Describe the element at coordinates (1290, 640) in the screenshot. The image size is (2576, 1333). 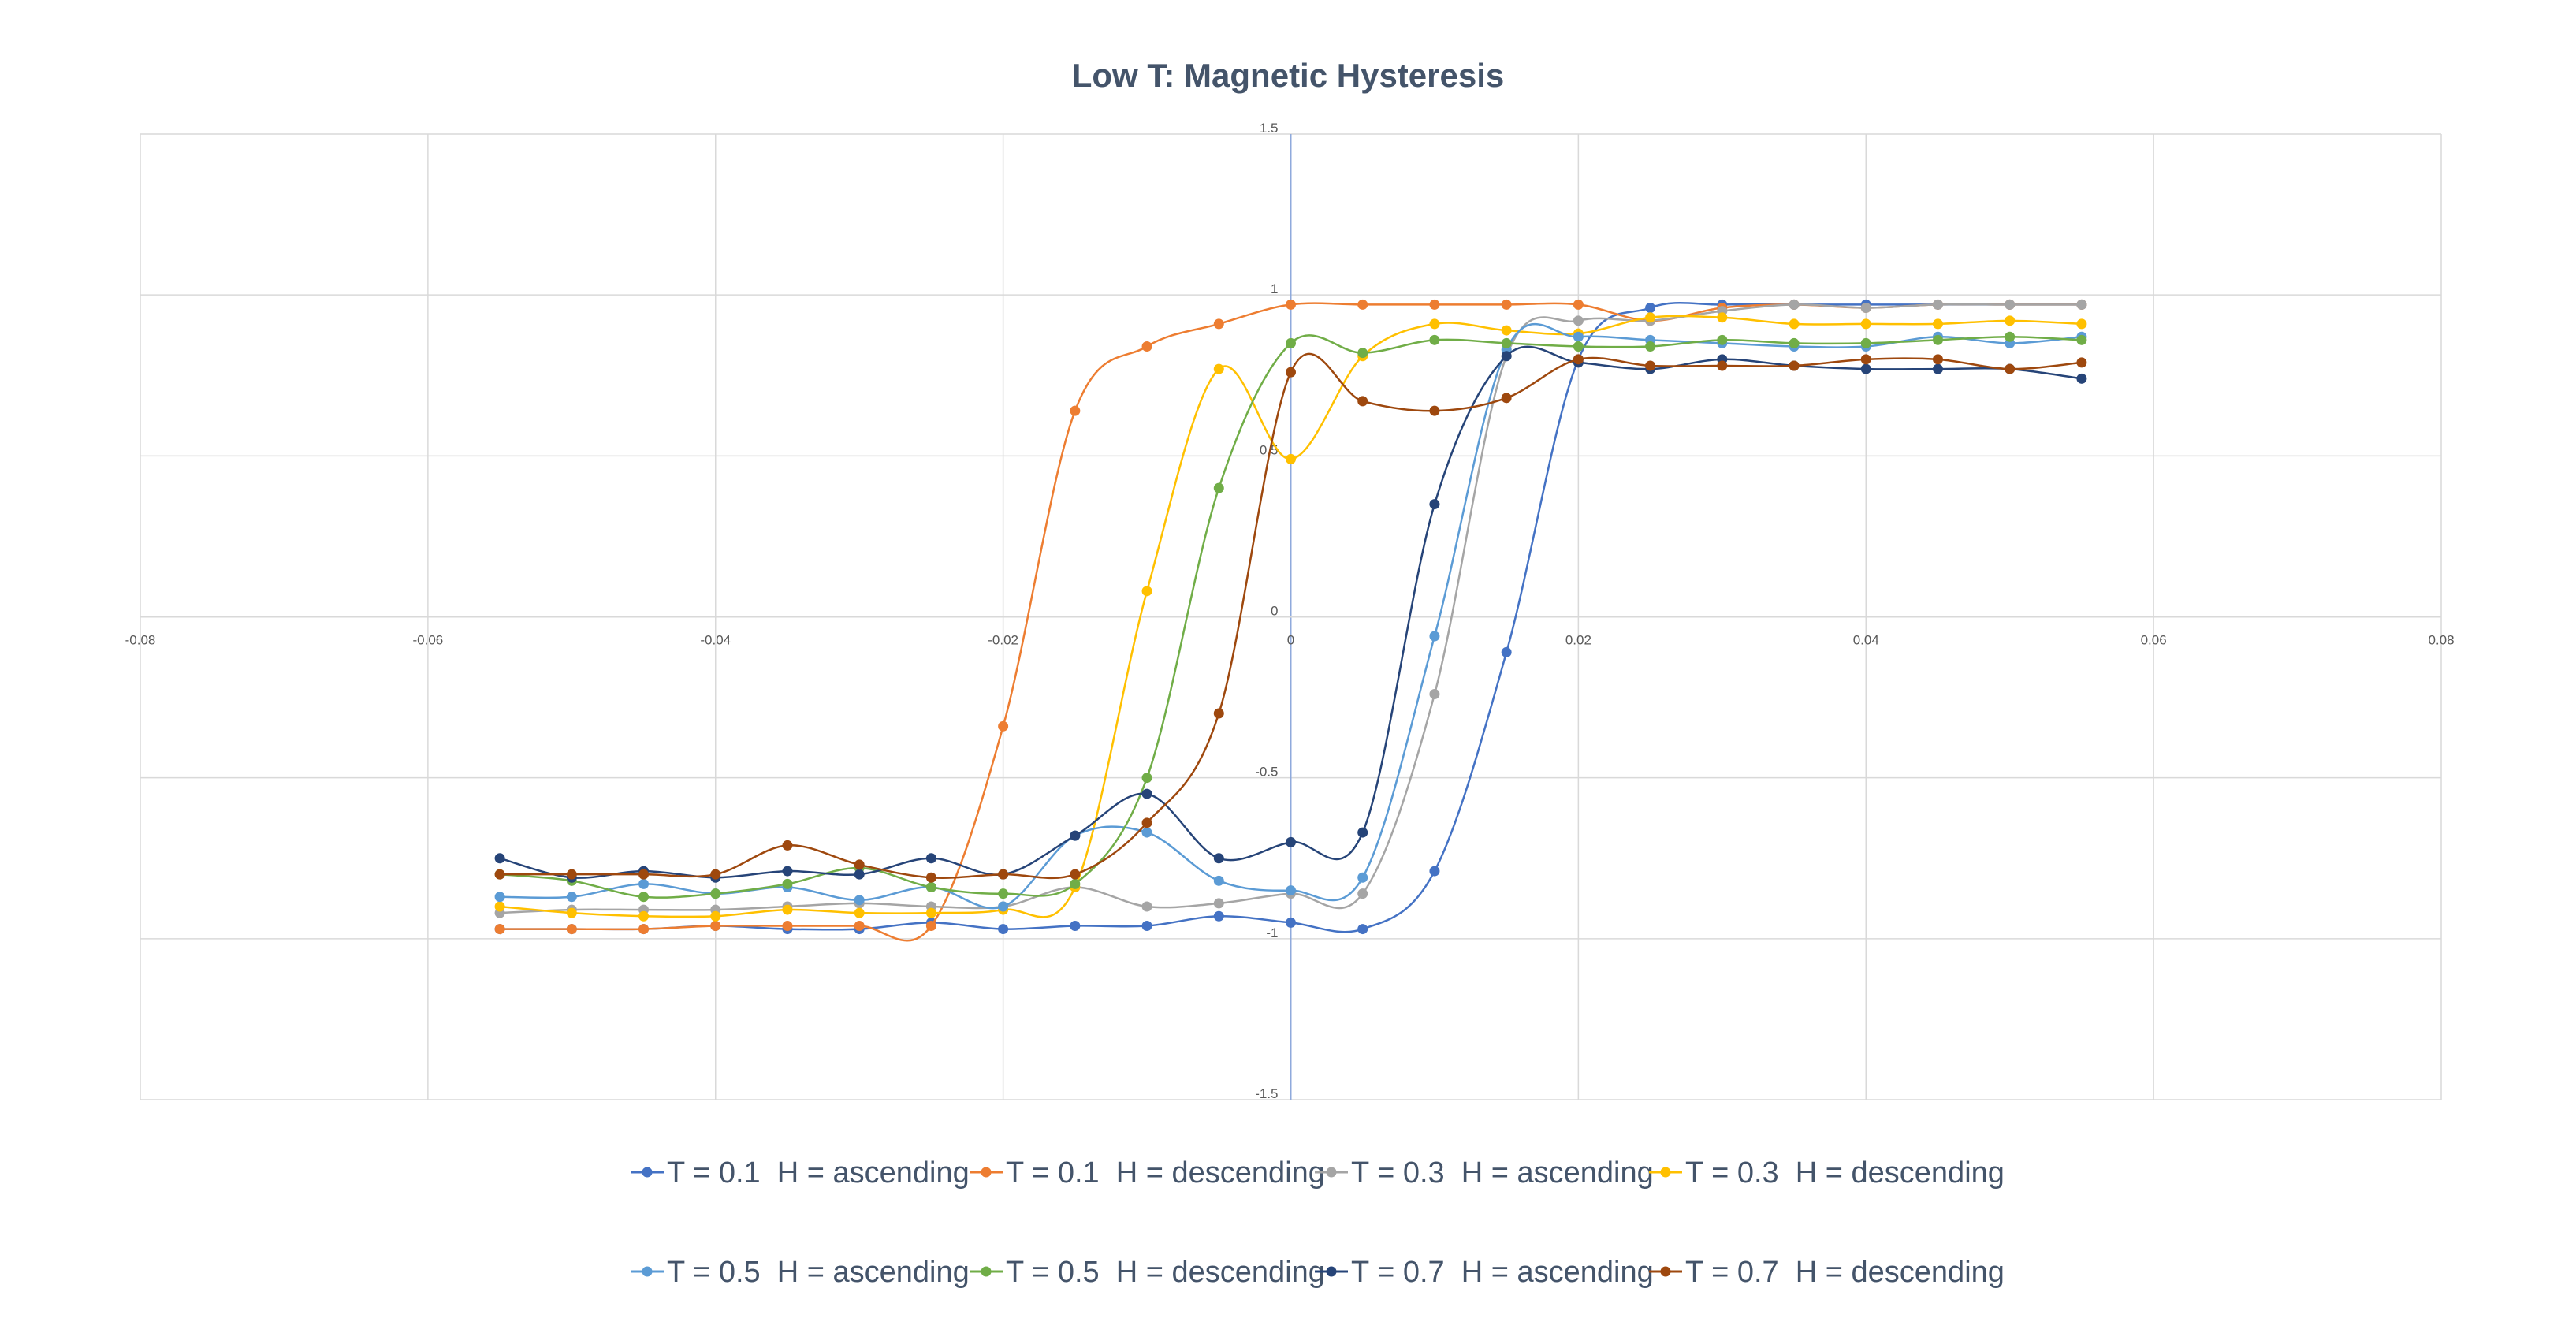
I see `x-tick-label: 0` at that location.